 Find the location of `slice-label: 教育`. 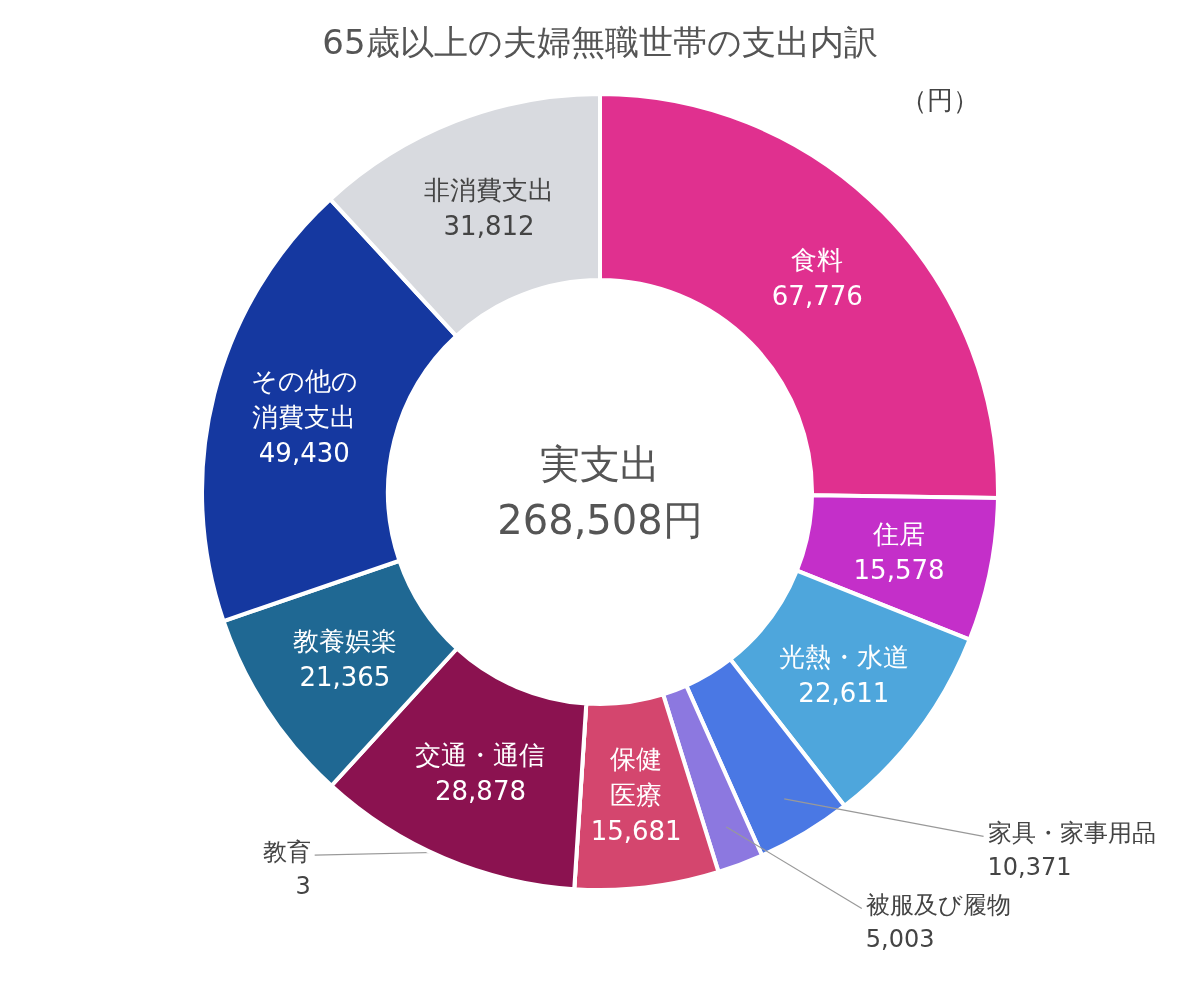

slice-label: 教育 is located at coordinates (286, 852).